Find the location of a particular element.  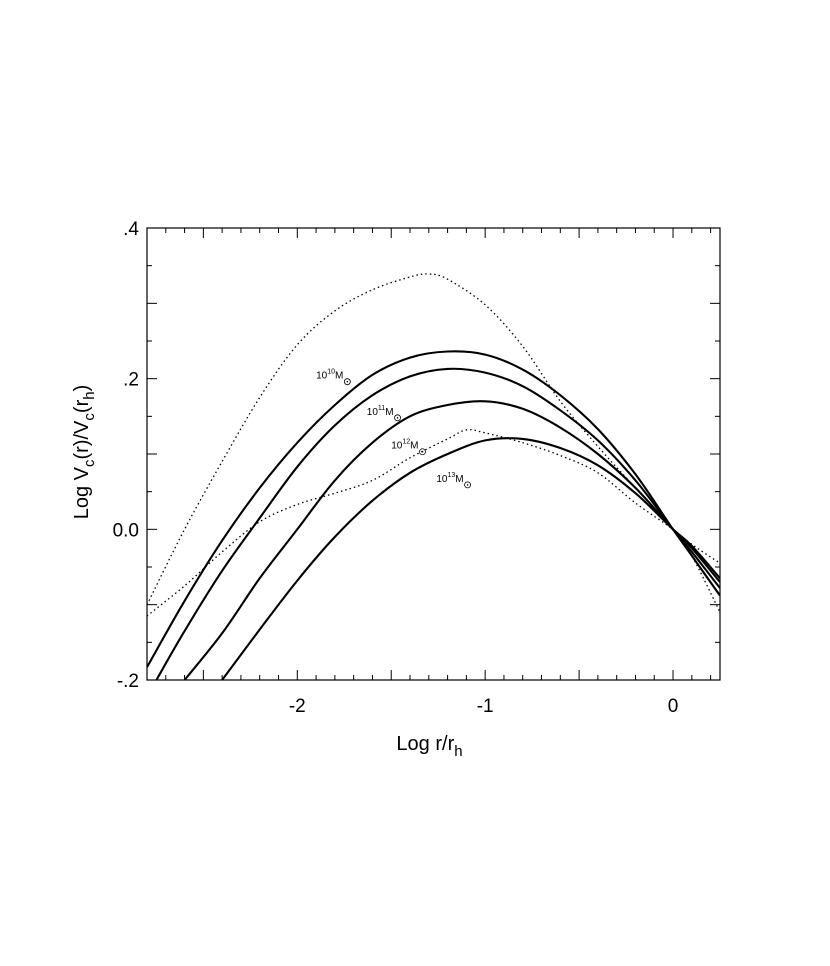

mass-annotation: 1012M is located at coordinates (408, 447).